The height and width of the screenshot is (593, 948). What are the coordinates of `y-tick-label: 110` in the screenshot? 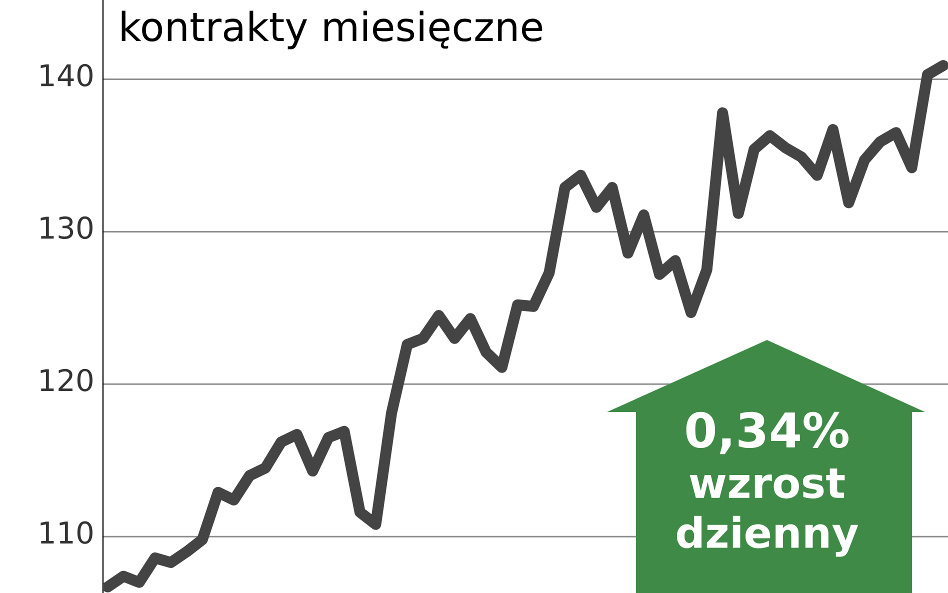 It's located at (66, 532).